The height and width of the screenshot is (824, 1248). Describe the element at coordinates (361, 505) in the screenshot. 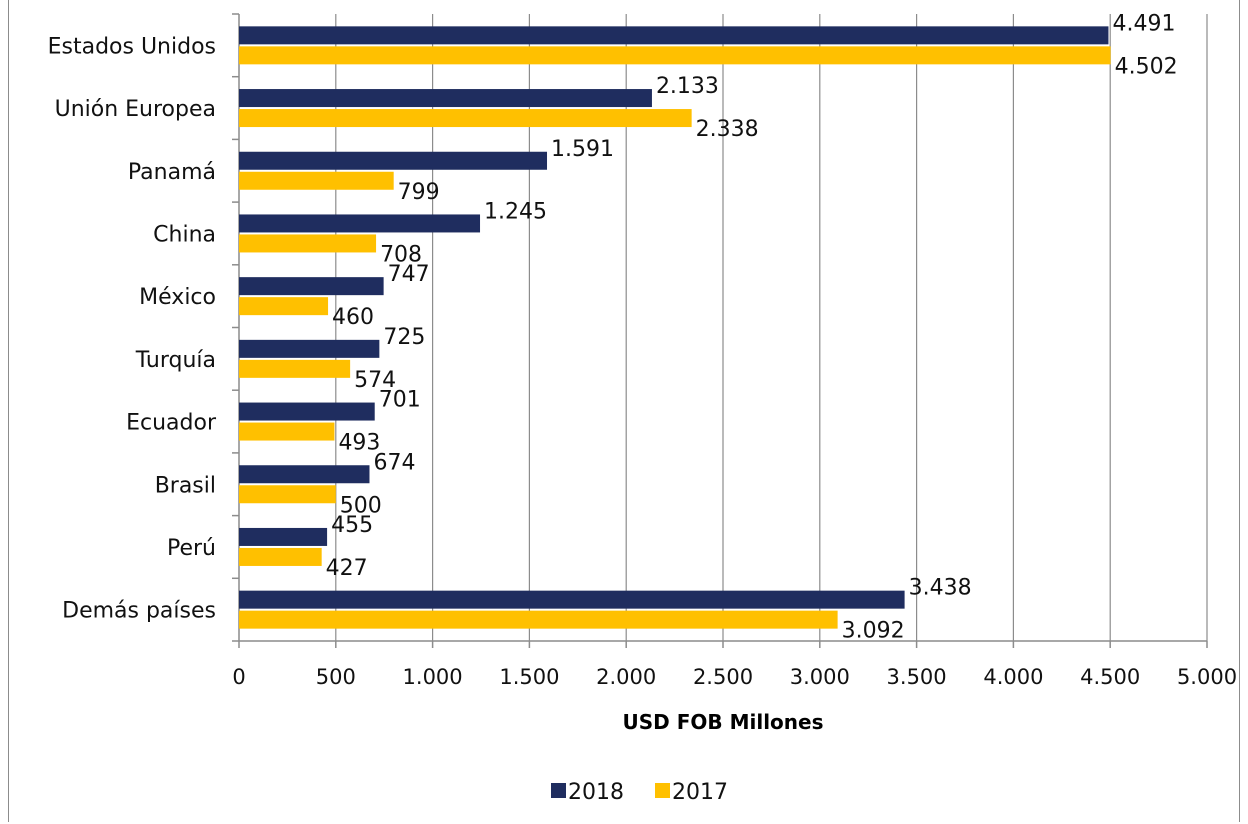

I see `data-label-2017: 500` at that location.